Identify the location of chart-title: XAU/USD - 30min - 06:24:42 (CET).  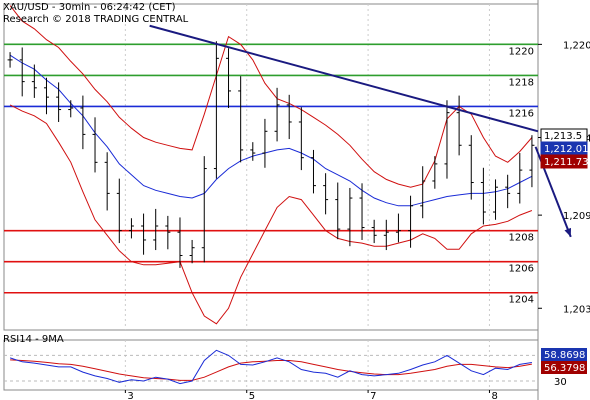
(89, 7).